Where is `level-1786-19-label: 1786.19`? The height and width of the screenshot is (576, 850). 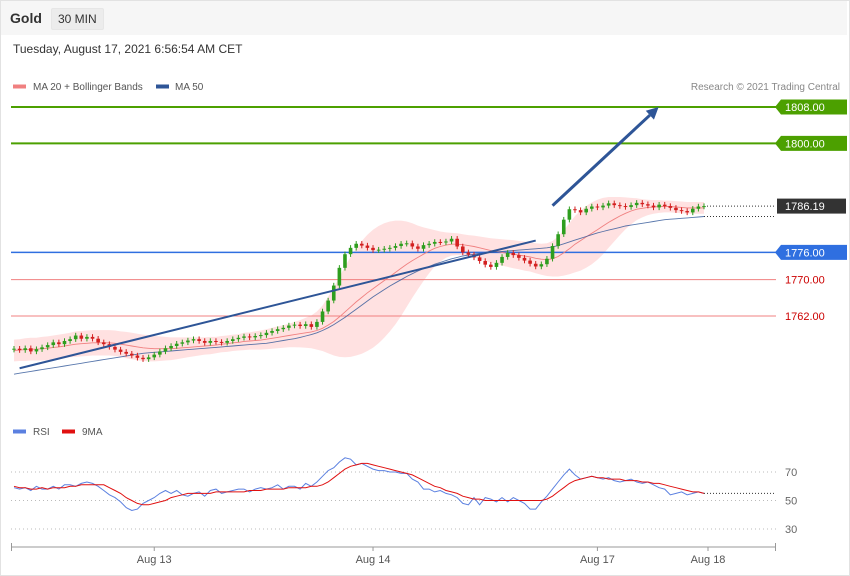 level-1786-19-label: 1786.19 is located at coordinates (805, 207).